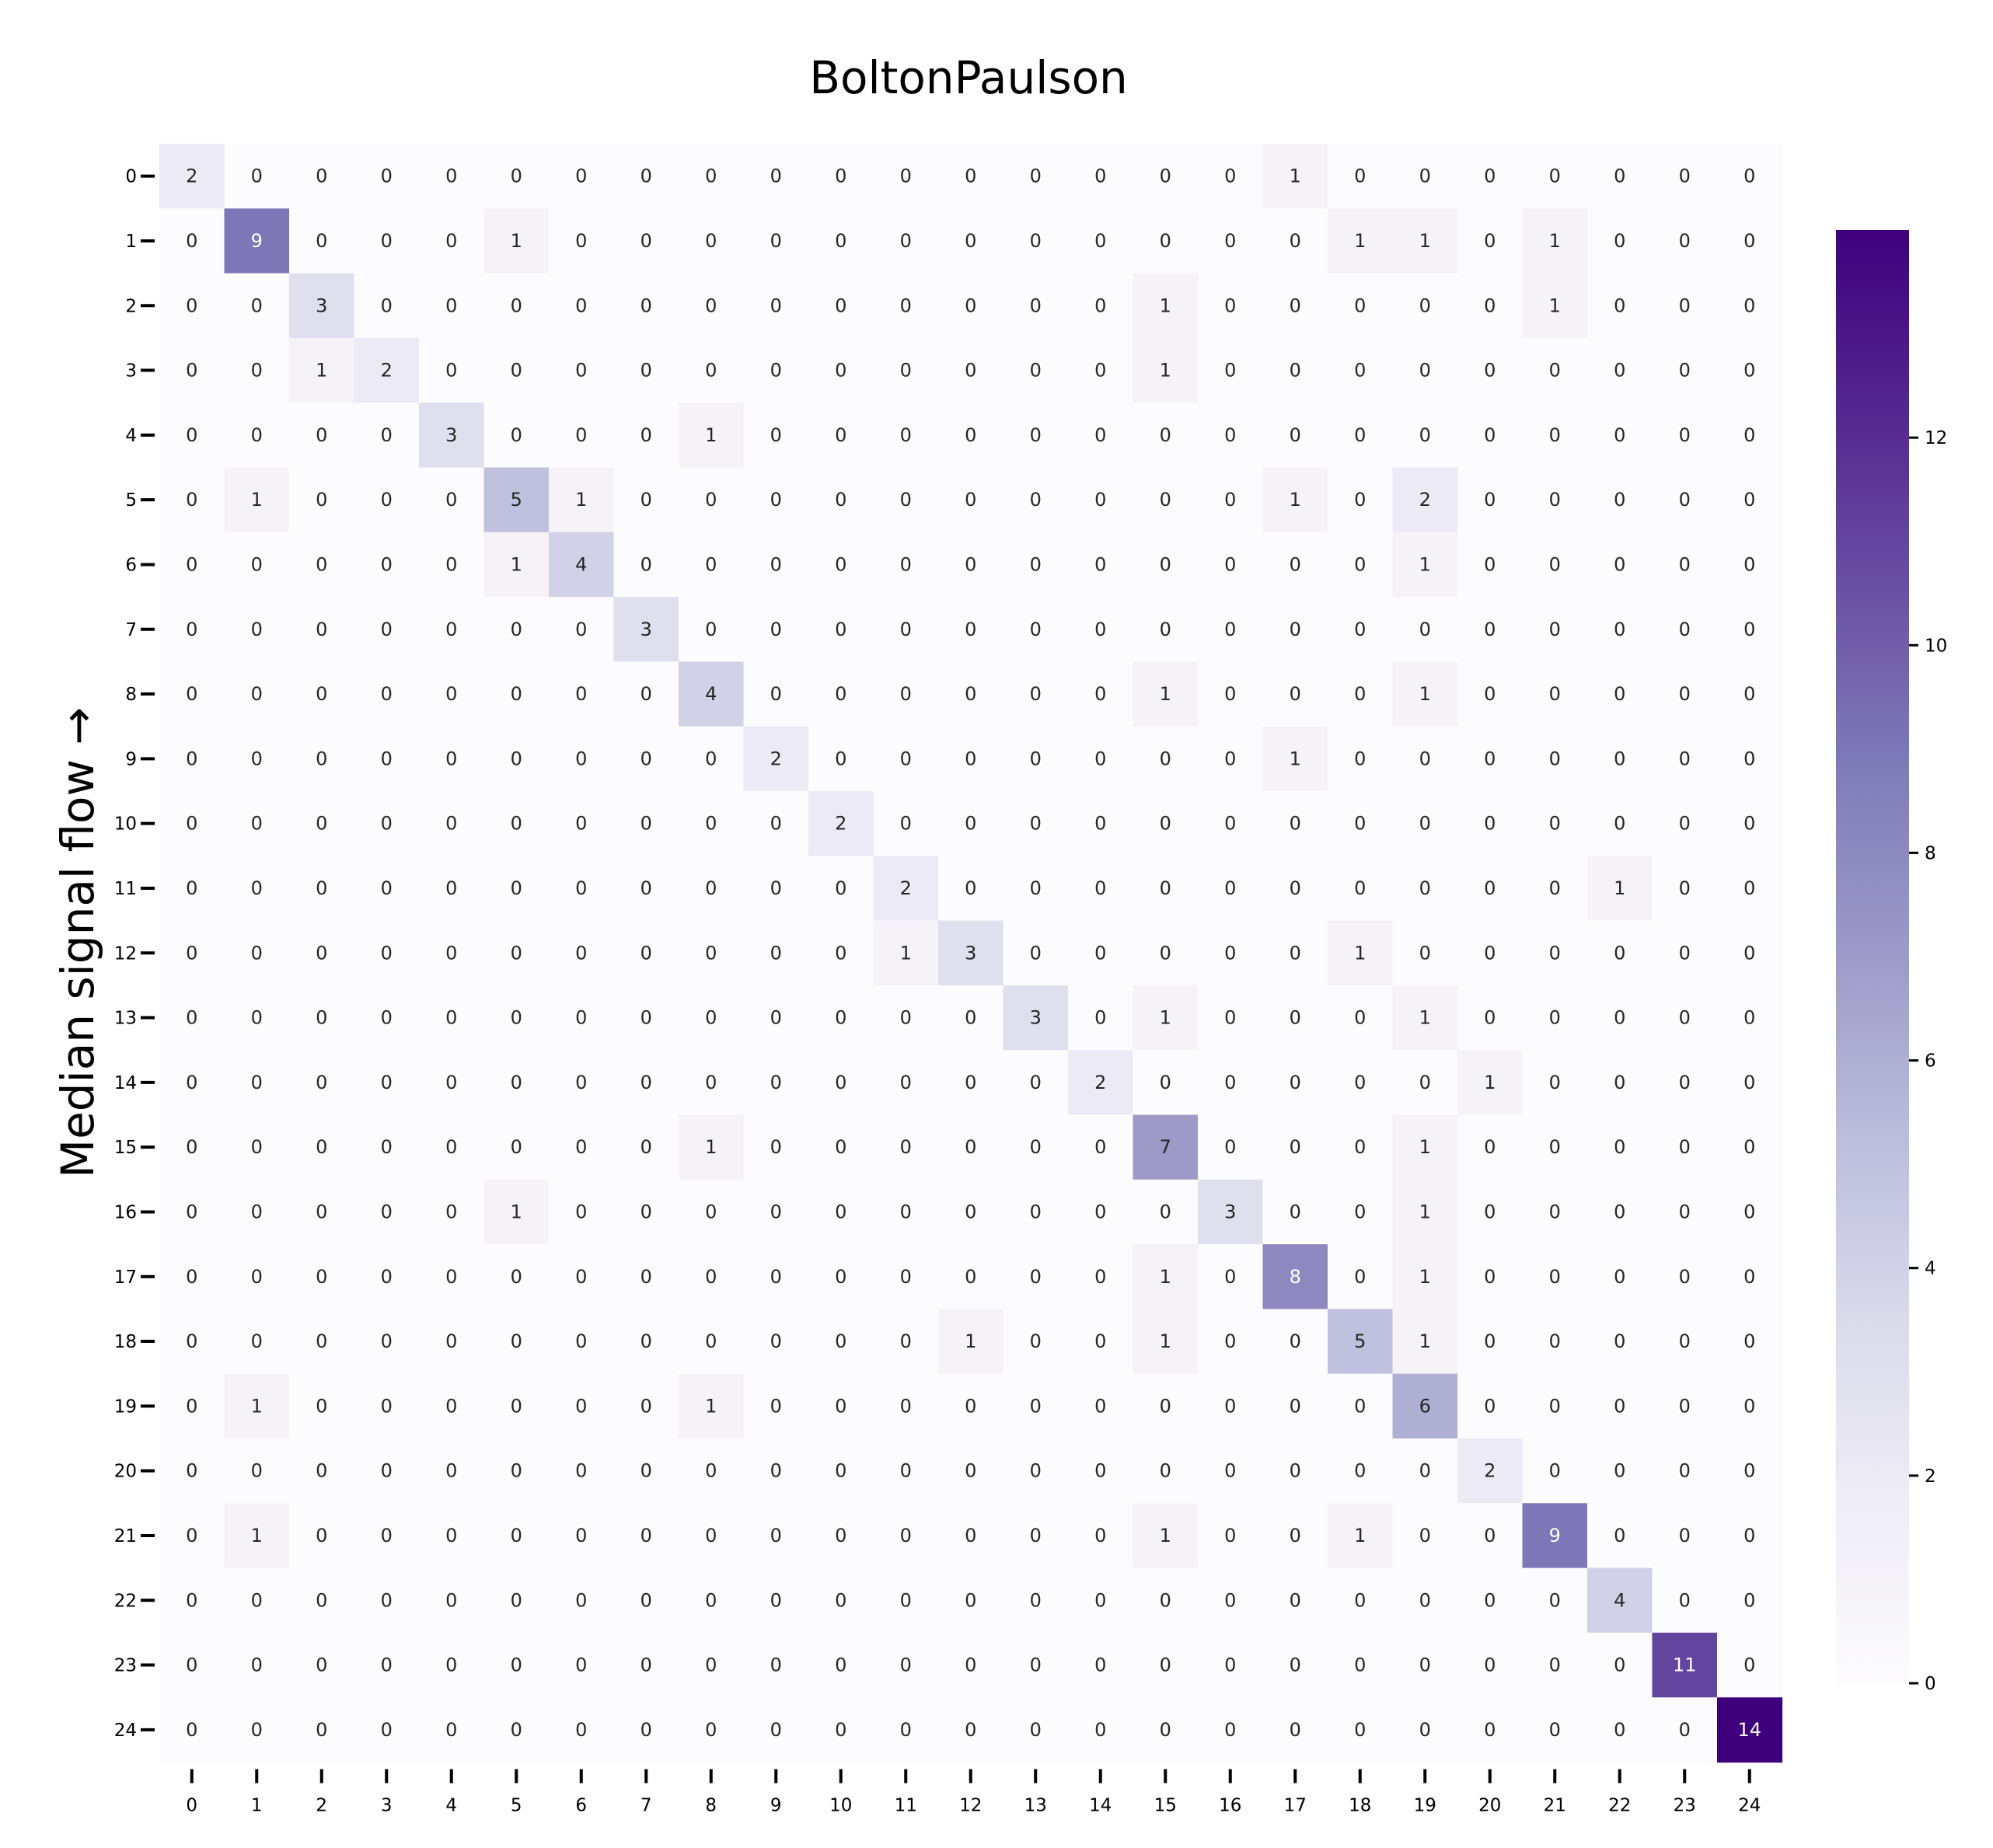 The width and height of the screenshot is (1993, 1848). What do you see at coordinates (516, 1806) in the screenshot?
I see `x-tick-label: 5` at bounding box center [516, 1806].